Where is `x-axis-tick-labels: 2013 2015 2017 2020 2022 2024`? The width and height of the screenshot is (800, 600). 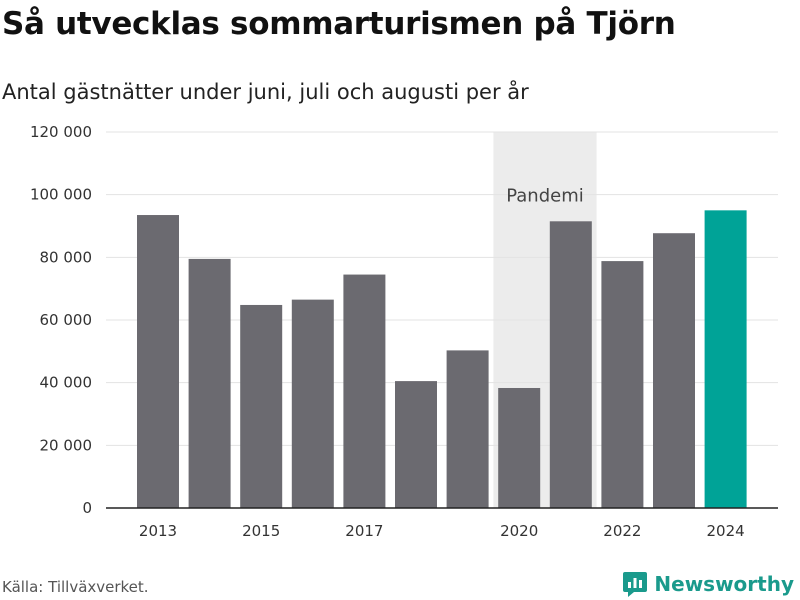 x-axis-tick-labels: 2013 2015 2017 2020 2022 2024 is located at coordinates (442, 531).